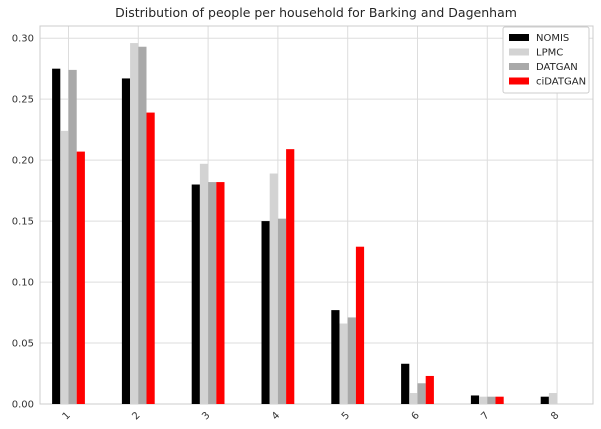  What do you see at coordinates (519, 37) in the screenshot?
I see `legend-swatch-nomis` at bounding box center [519, 37].